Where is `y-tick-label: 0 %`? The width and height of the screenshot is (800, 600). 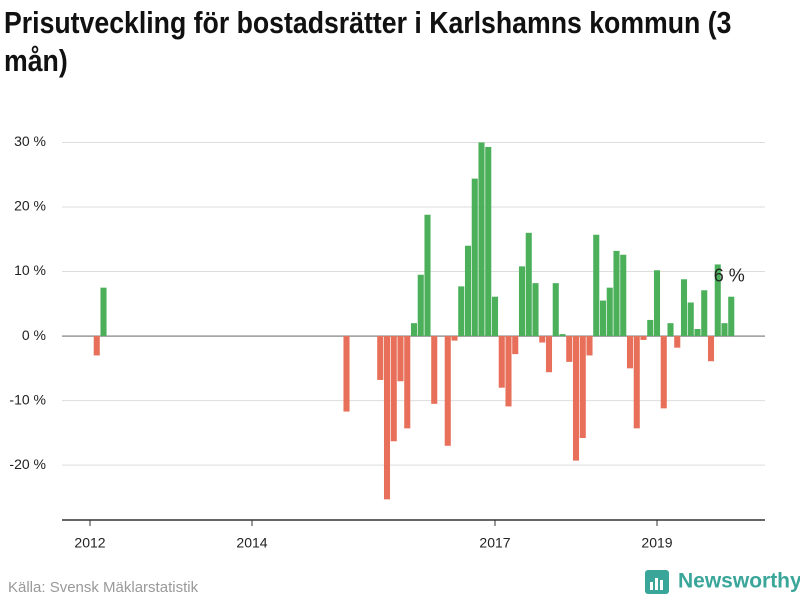
y-tick-label: 0 % is located at coordinates (34, 335).